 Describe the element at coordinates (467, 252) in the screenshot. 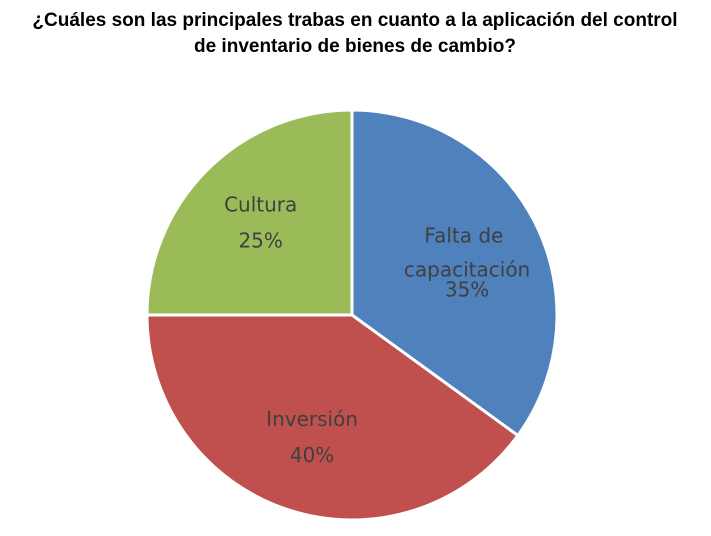

I see `slice-label: Falta de capacitación` at that location.